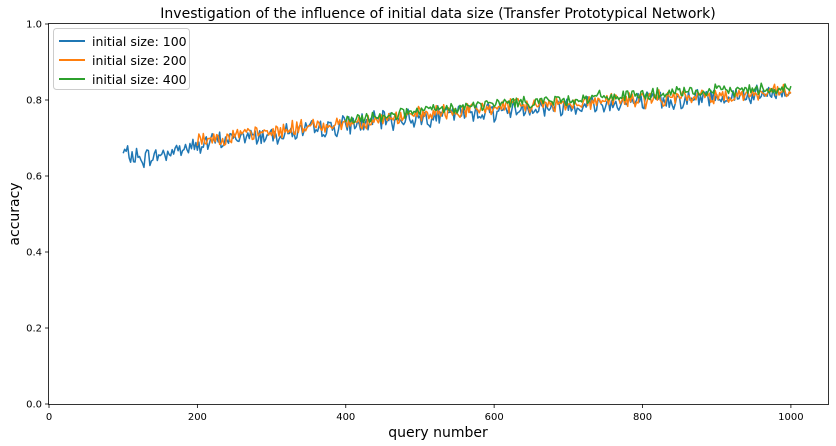 This screenshot has height=446, width=836. Describe the element at coordinates (139, 79) in the screenshot. I see `legend-label-400: initial size: 400` at that location.